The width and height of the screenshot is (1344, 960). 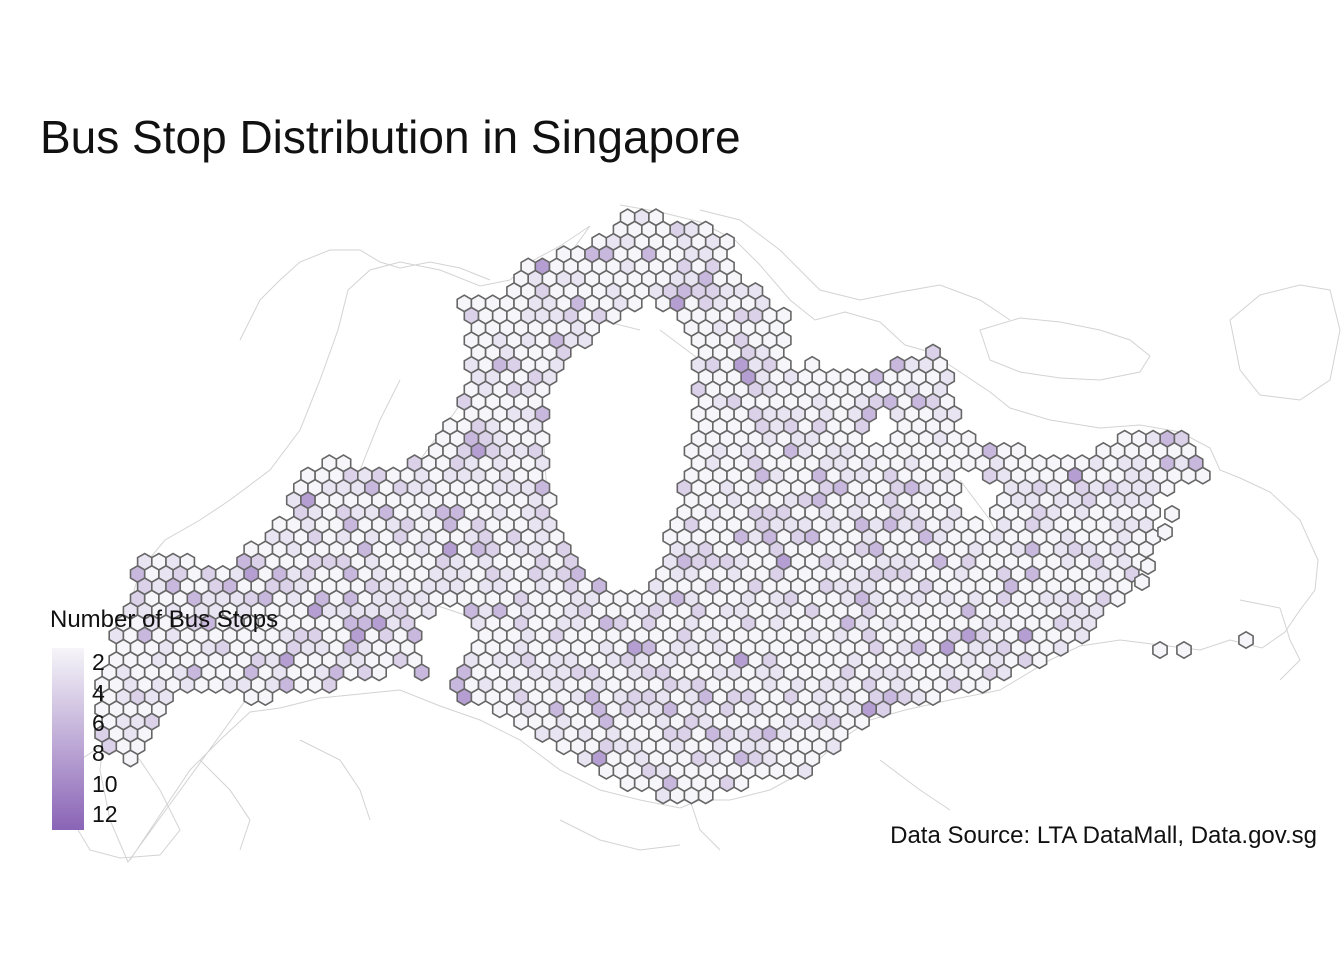 I want to click on legend-tick-label: 12, so click(x=105, y=813).